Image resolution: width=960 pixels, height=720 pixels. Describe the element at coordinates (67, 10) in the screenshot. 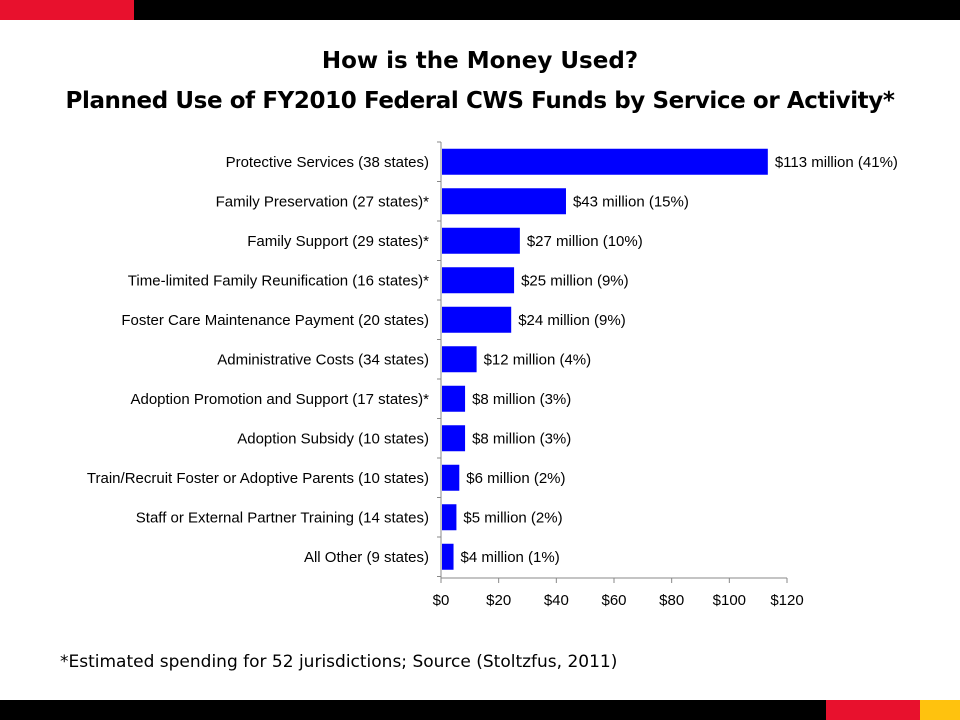

I see `top-band-red-segment` at that location.